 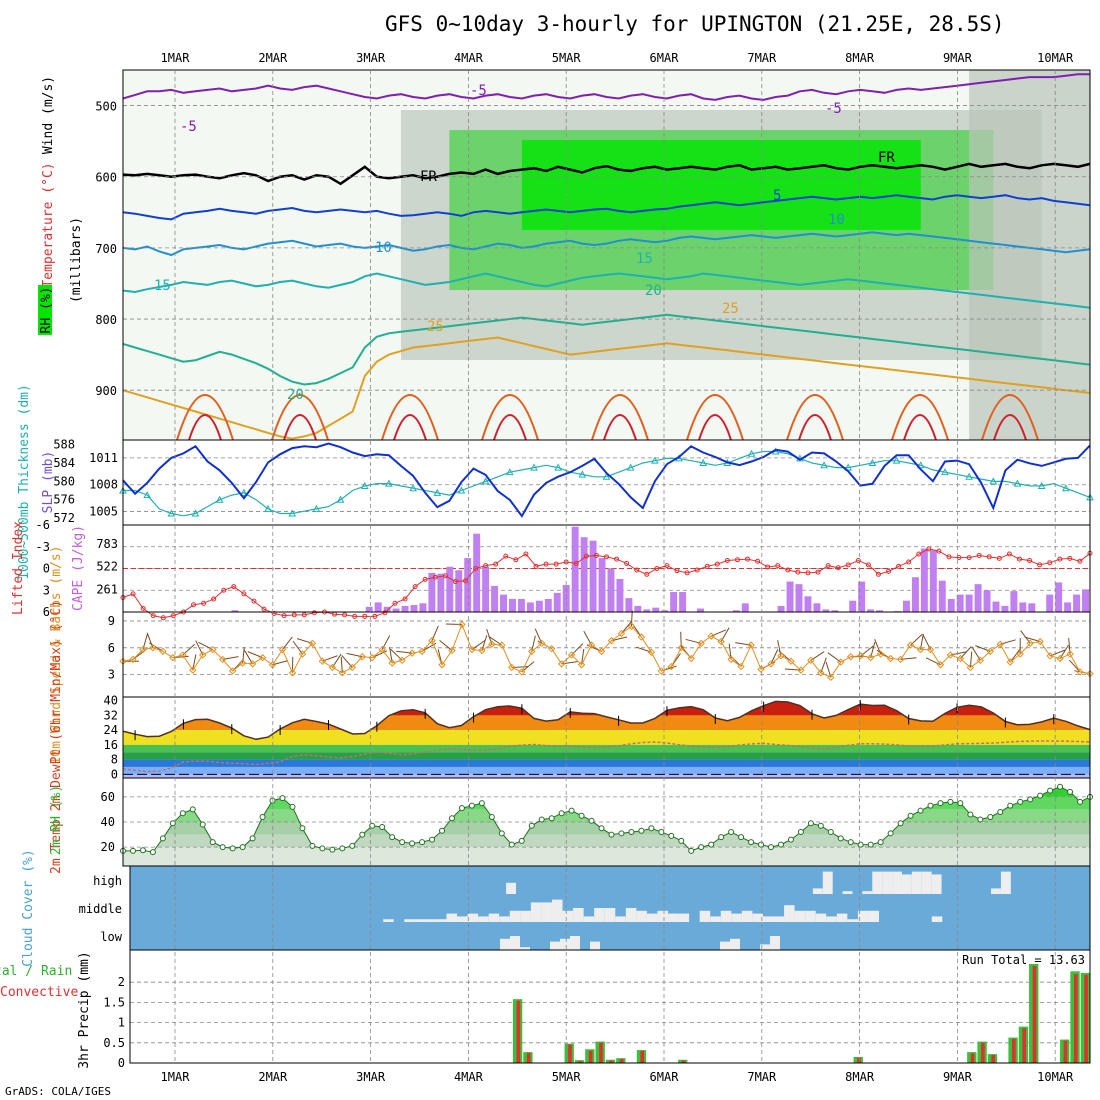 I want to click on contour-label-8: 15, so click(x=644, y=259).